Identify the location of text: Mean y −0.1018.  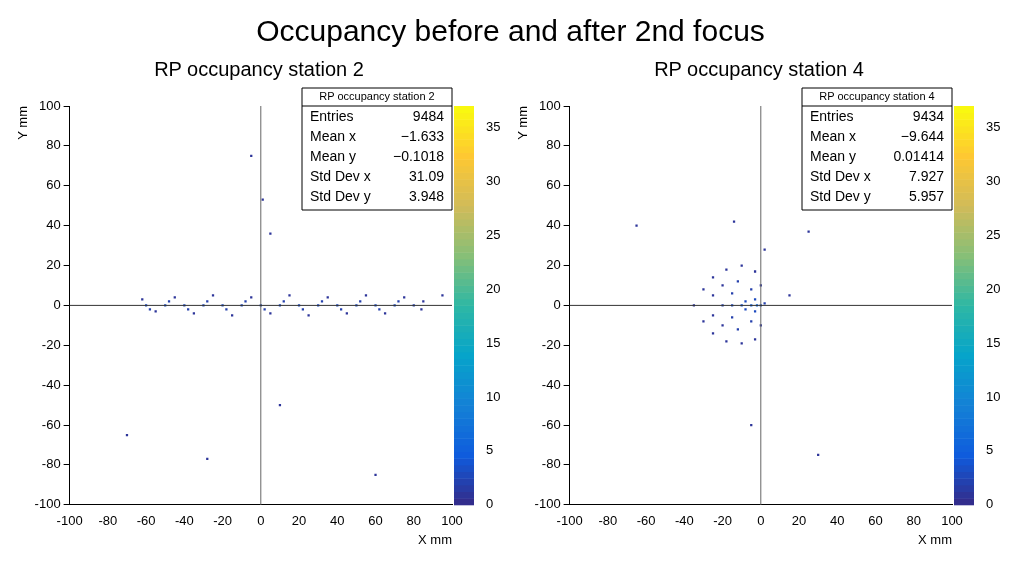
(376, 155).